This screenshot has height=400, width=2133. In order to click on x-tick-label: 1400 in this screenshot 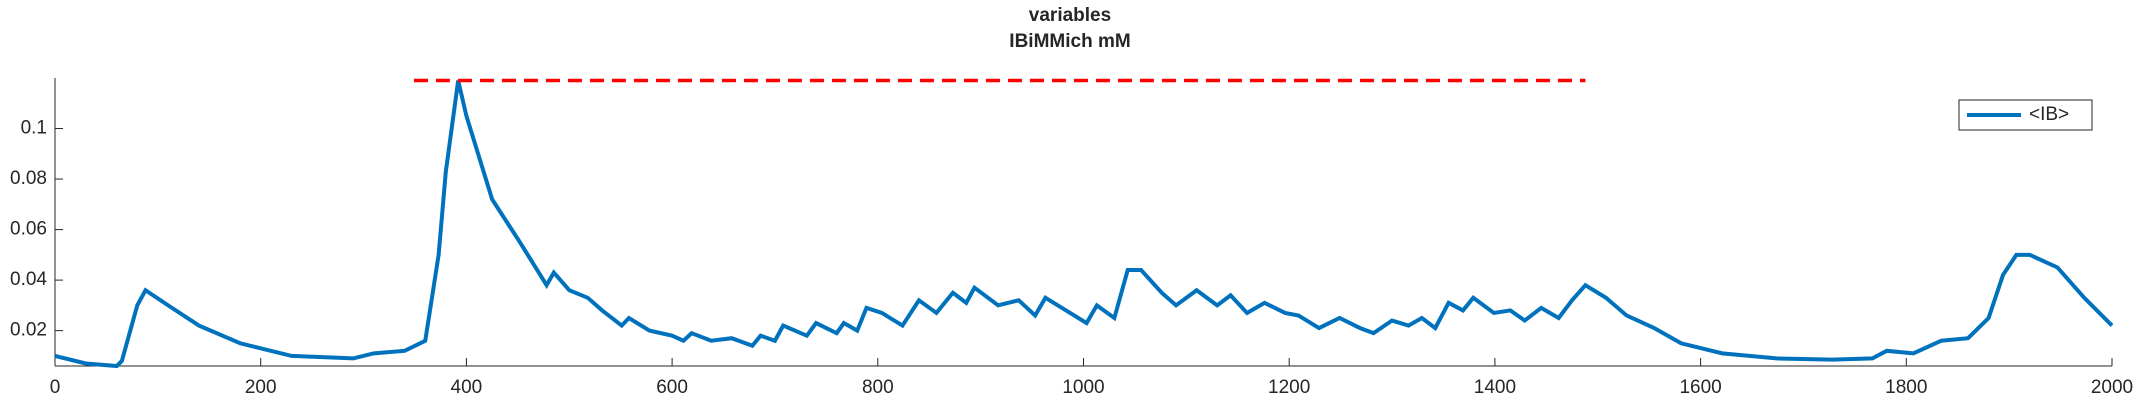, I will do `click(1495, 387)`.